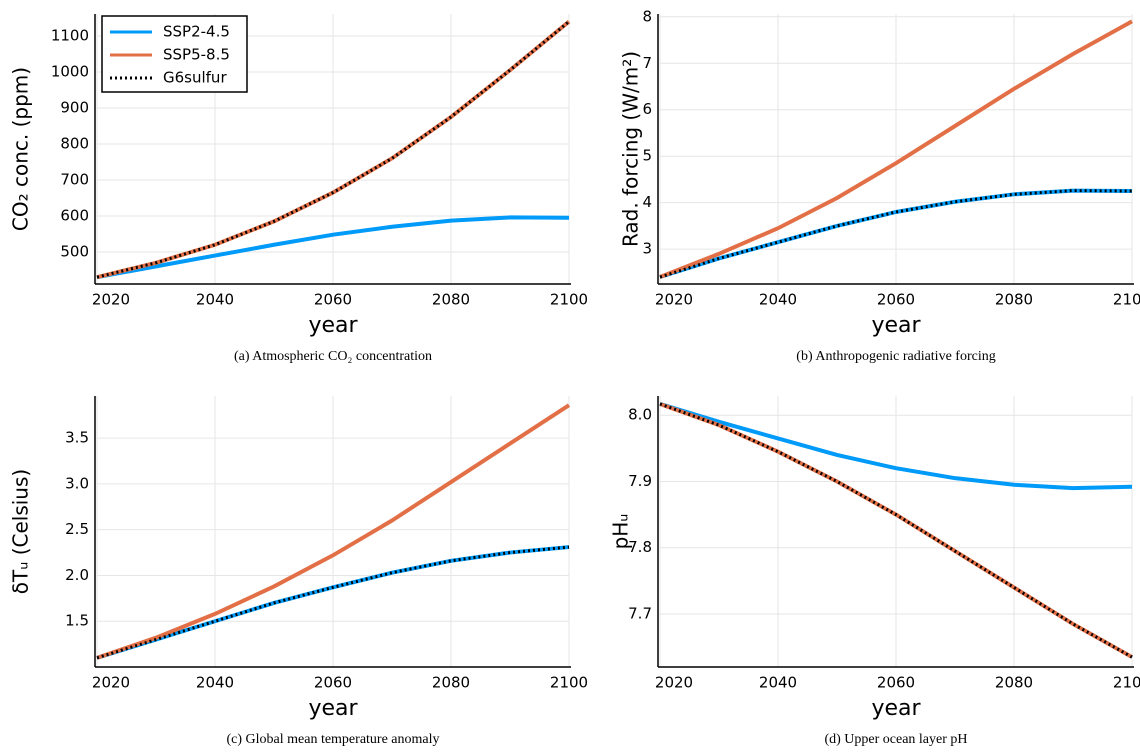 Image resolution: width=1140 pixels, height=753 pixels. Describe the element at coordinates (895, 356) in the screenshot. I see `caption: (b) Anthropogenic radiative forcing` at that location.